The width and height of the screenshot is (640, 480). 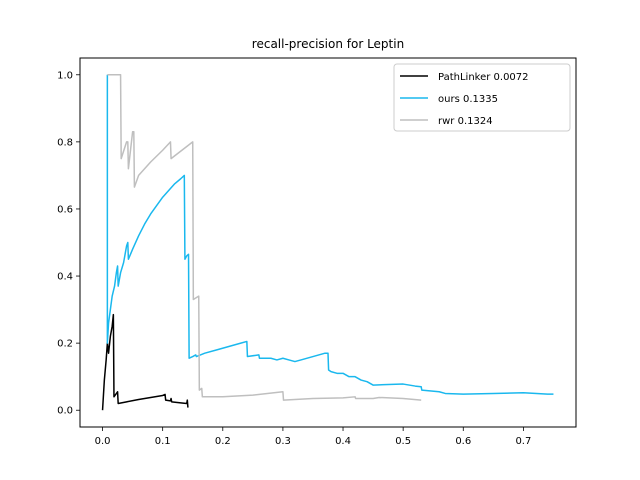 What do you see at coordinates (343, 441) in the screenshot?
I see `x-tick-label: 0.4` at bounding box center [343, 441].